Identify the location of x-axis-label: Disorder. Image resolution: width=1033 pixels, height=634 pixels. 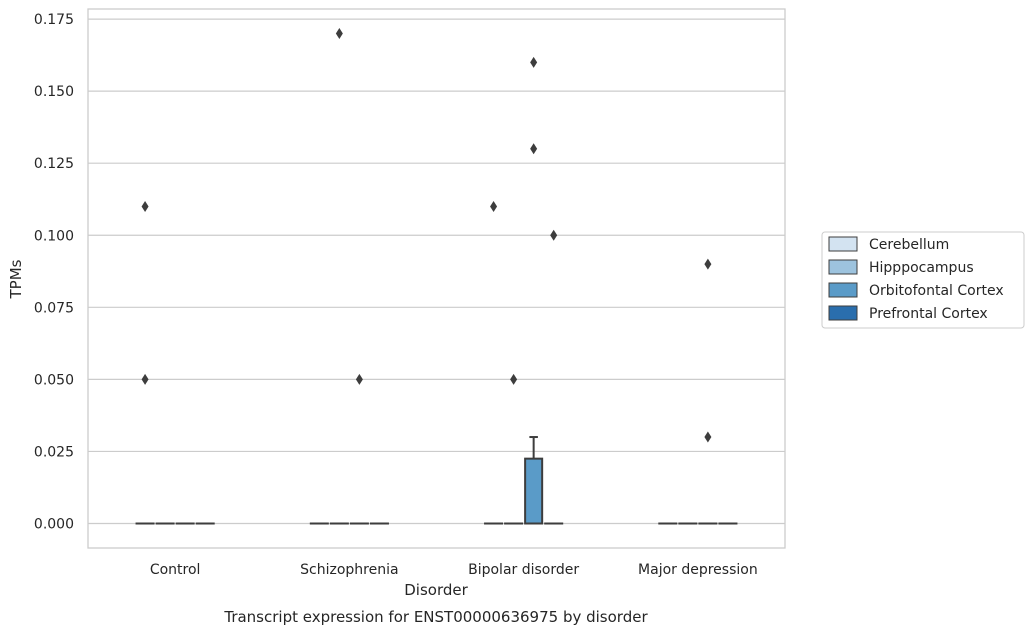
(436, 590).